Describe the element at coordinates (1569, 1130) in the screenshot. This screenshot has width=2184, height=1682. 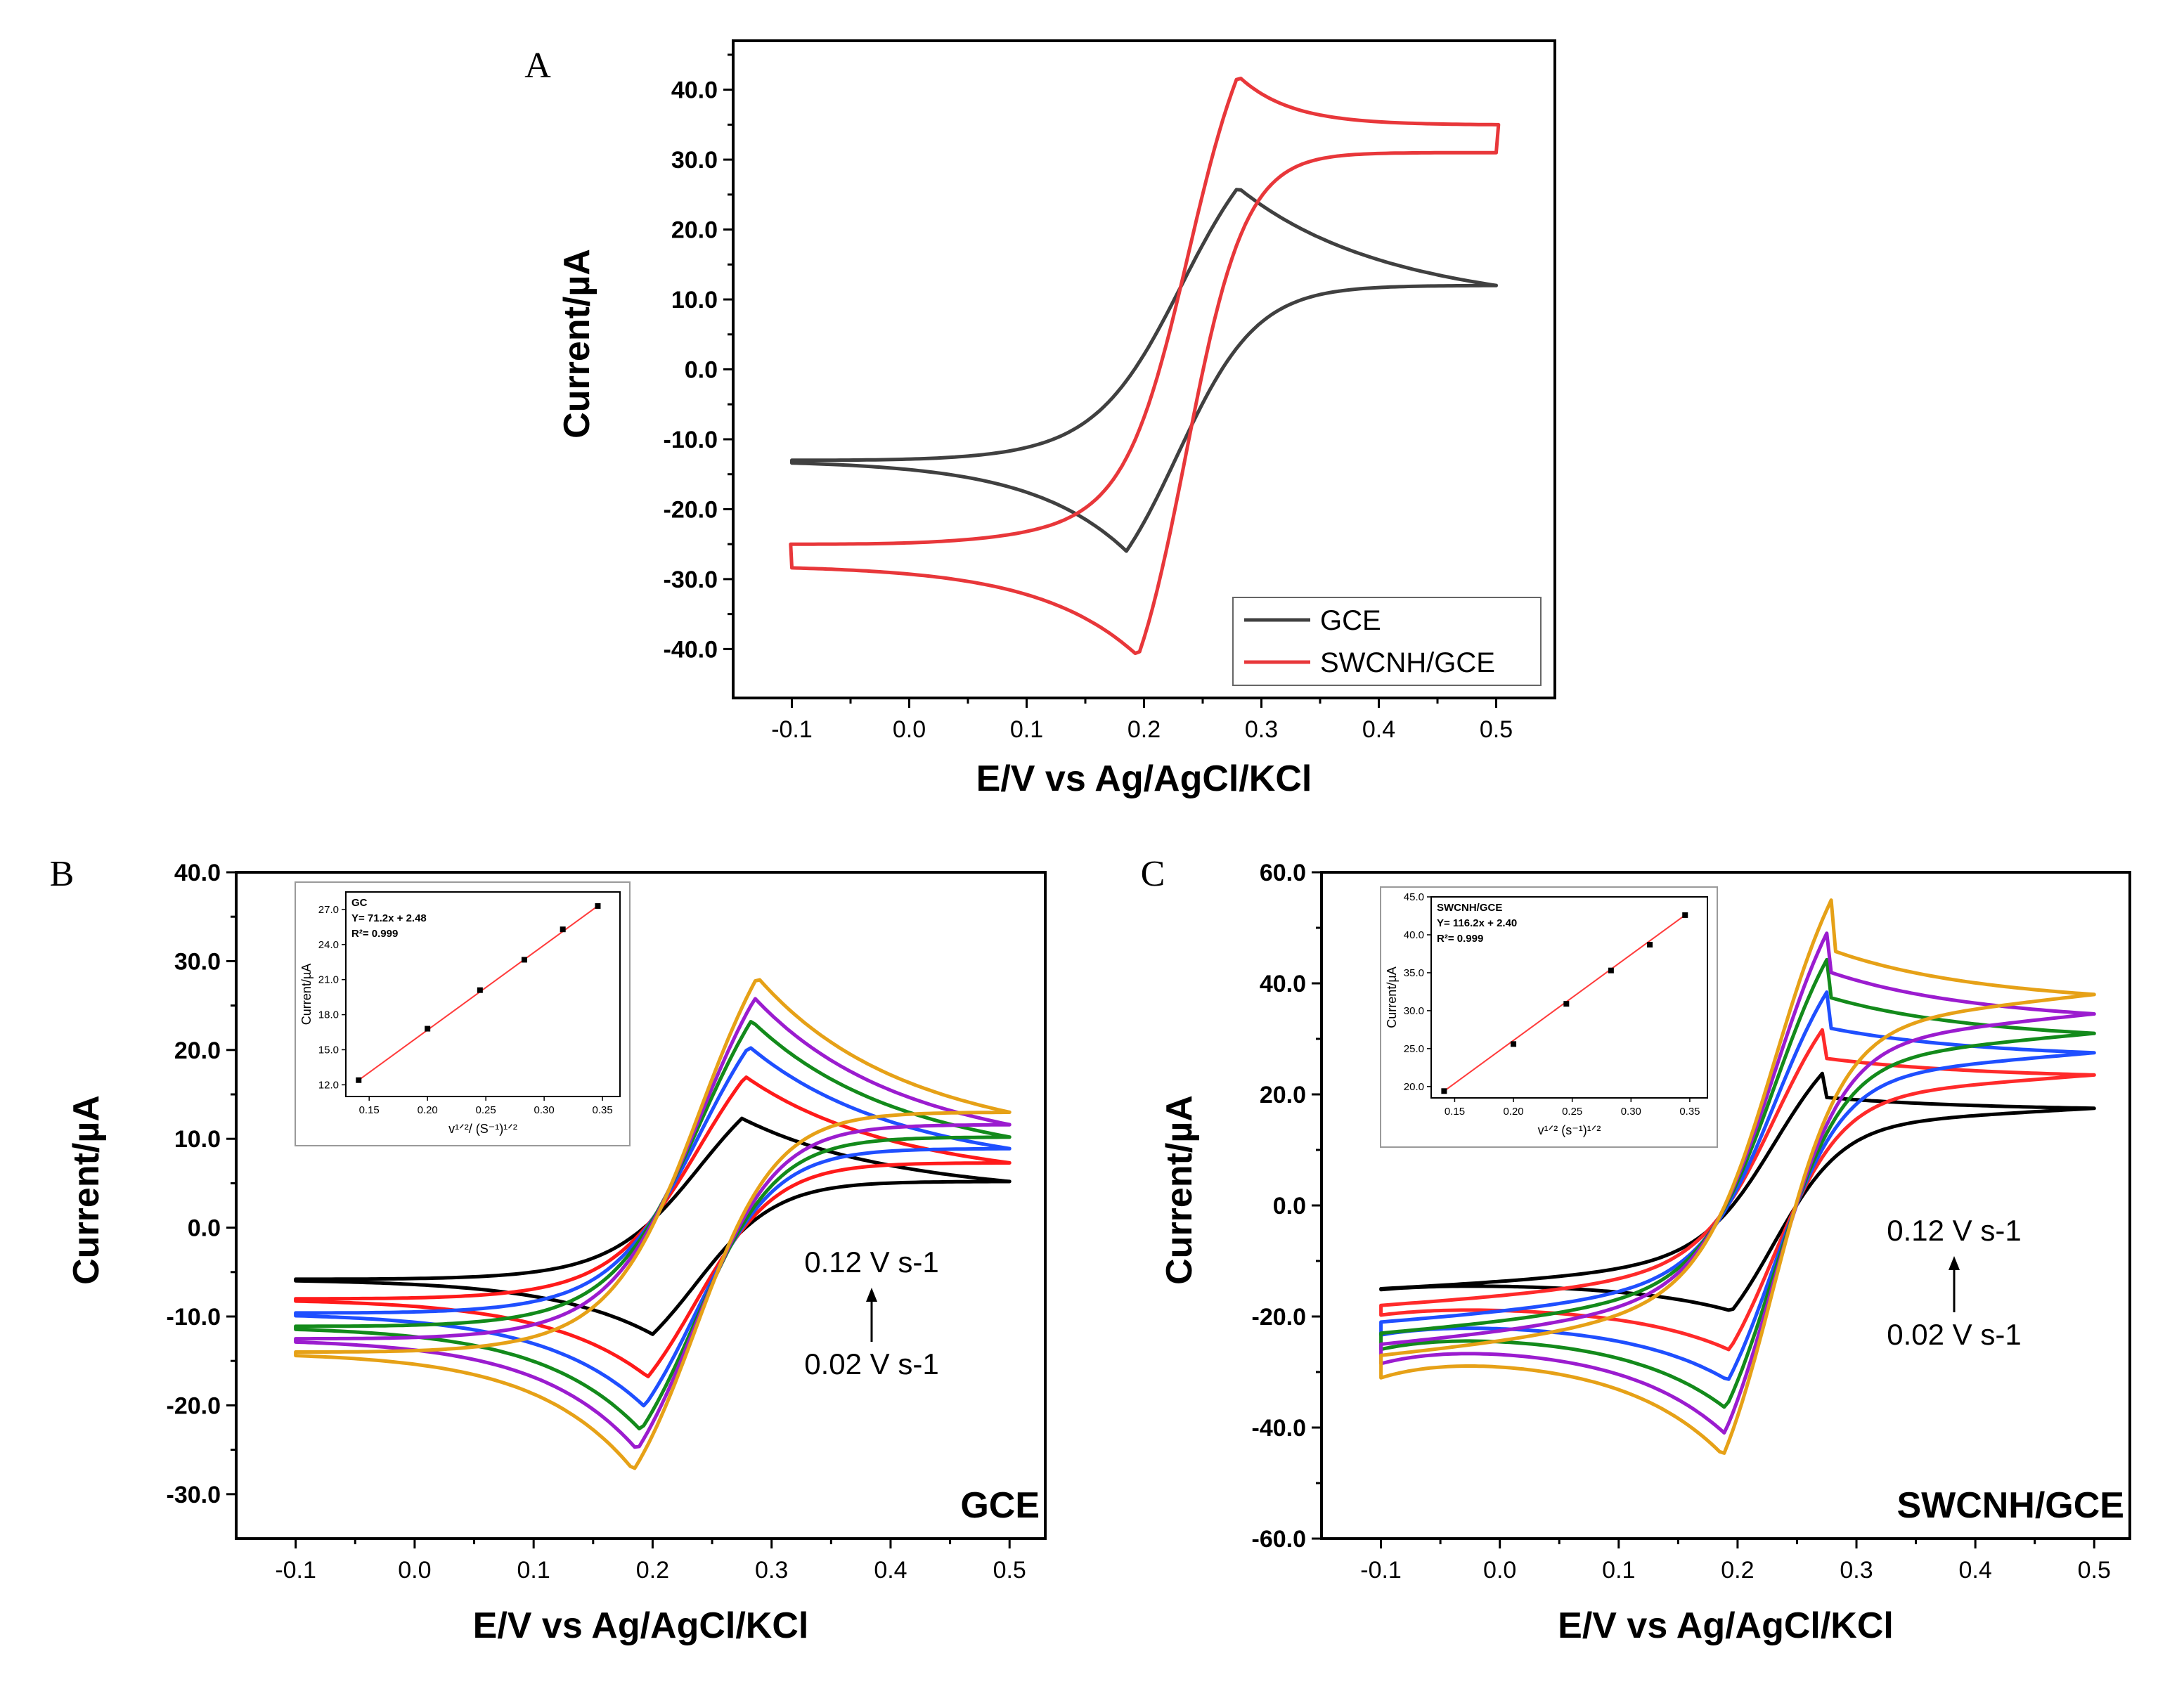
I see `inset-x-axis-label: v¹ᐟ² (s⁻¹)¹ᐟ²` at that location.